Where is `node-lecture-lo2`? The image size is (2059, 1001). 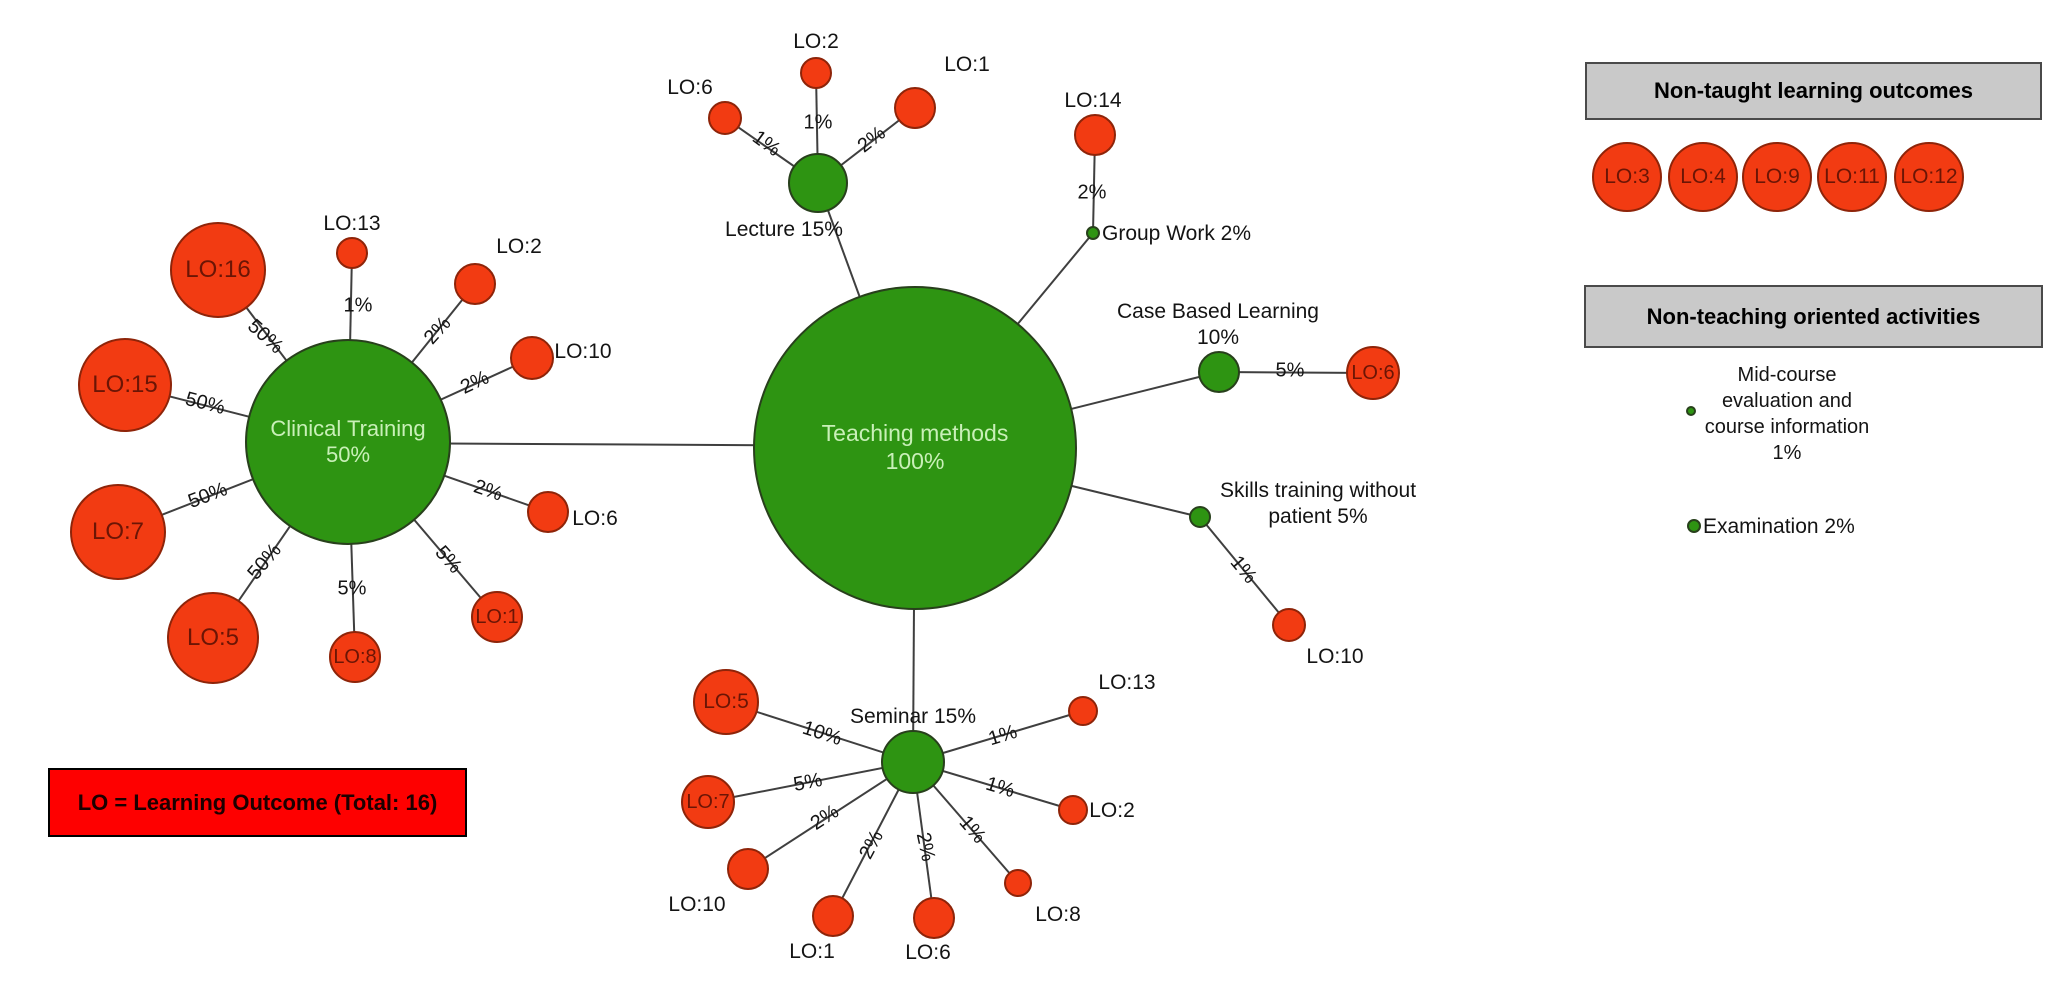 node-lecture-lo2 is located at coordinates (816, 73).